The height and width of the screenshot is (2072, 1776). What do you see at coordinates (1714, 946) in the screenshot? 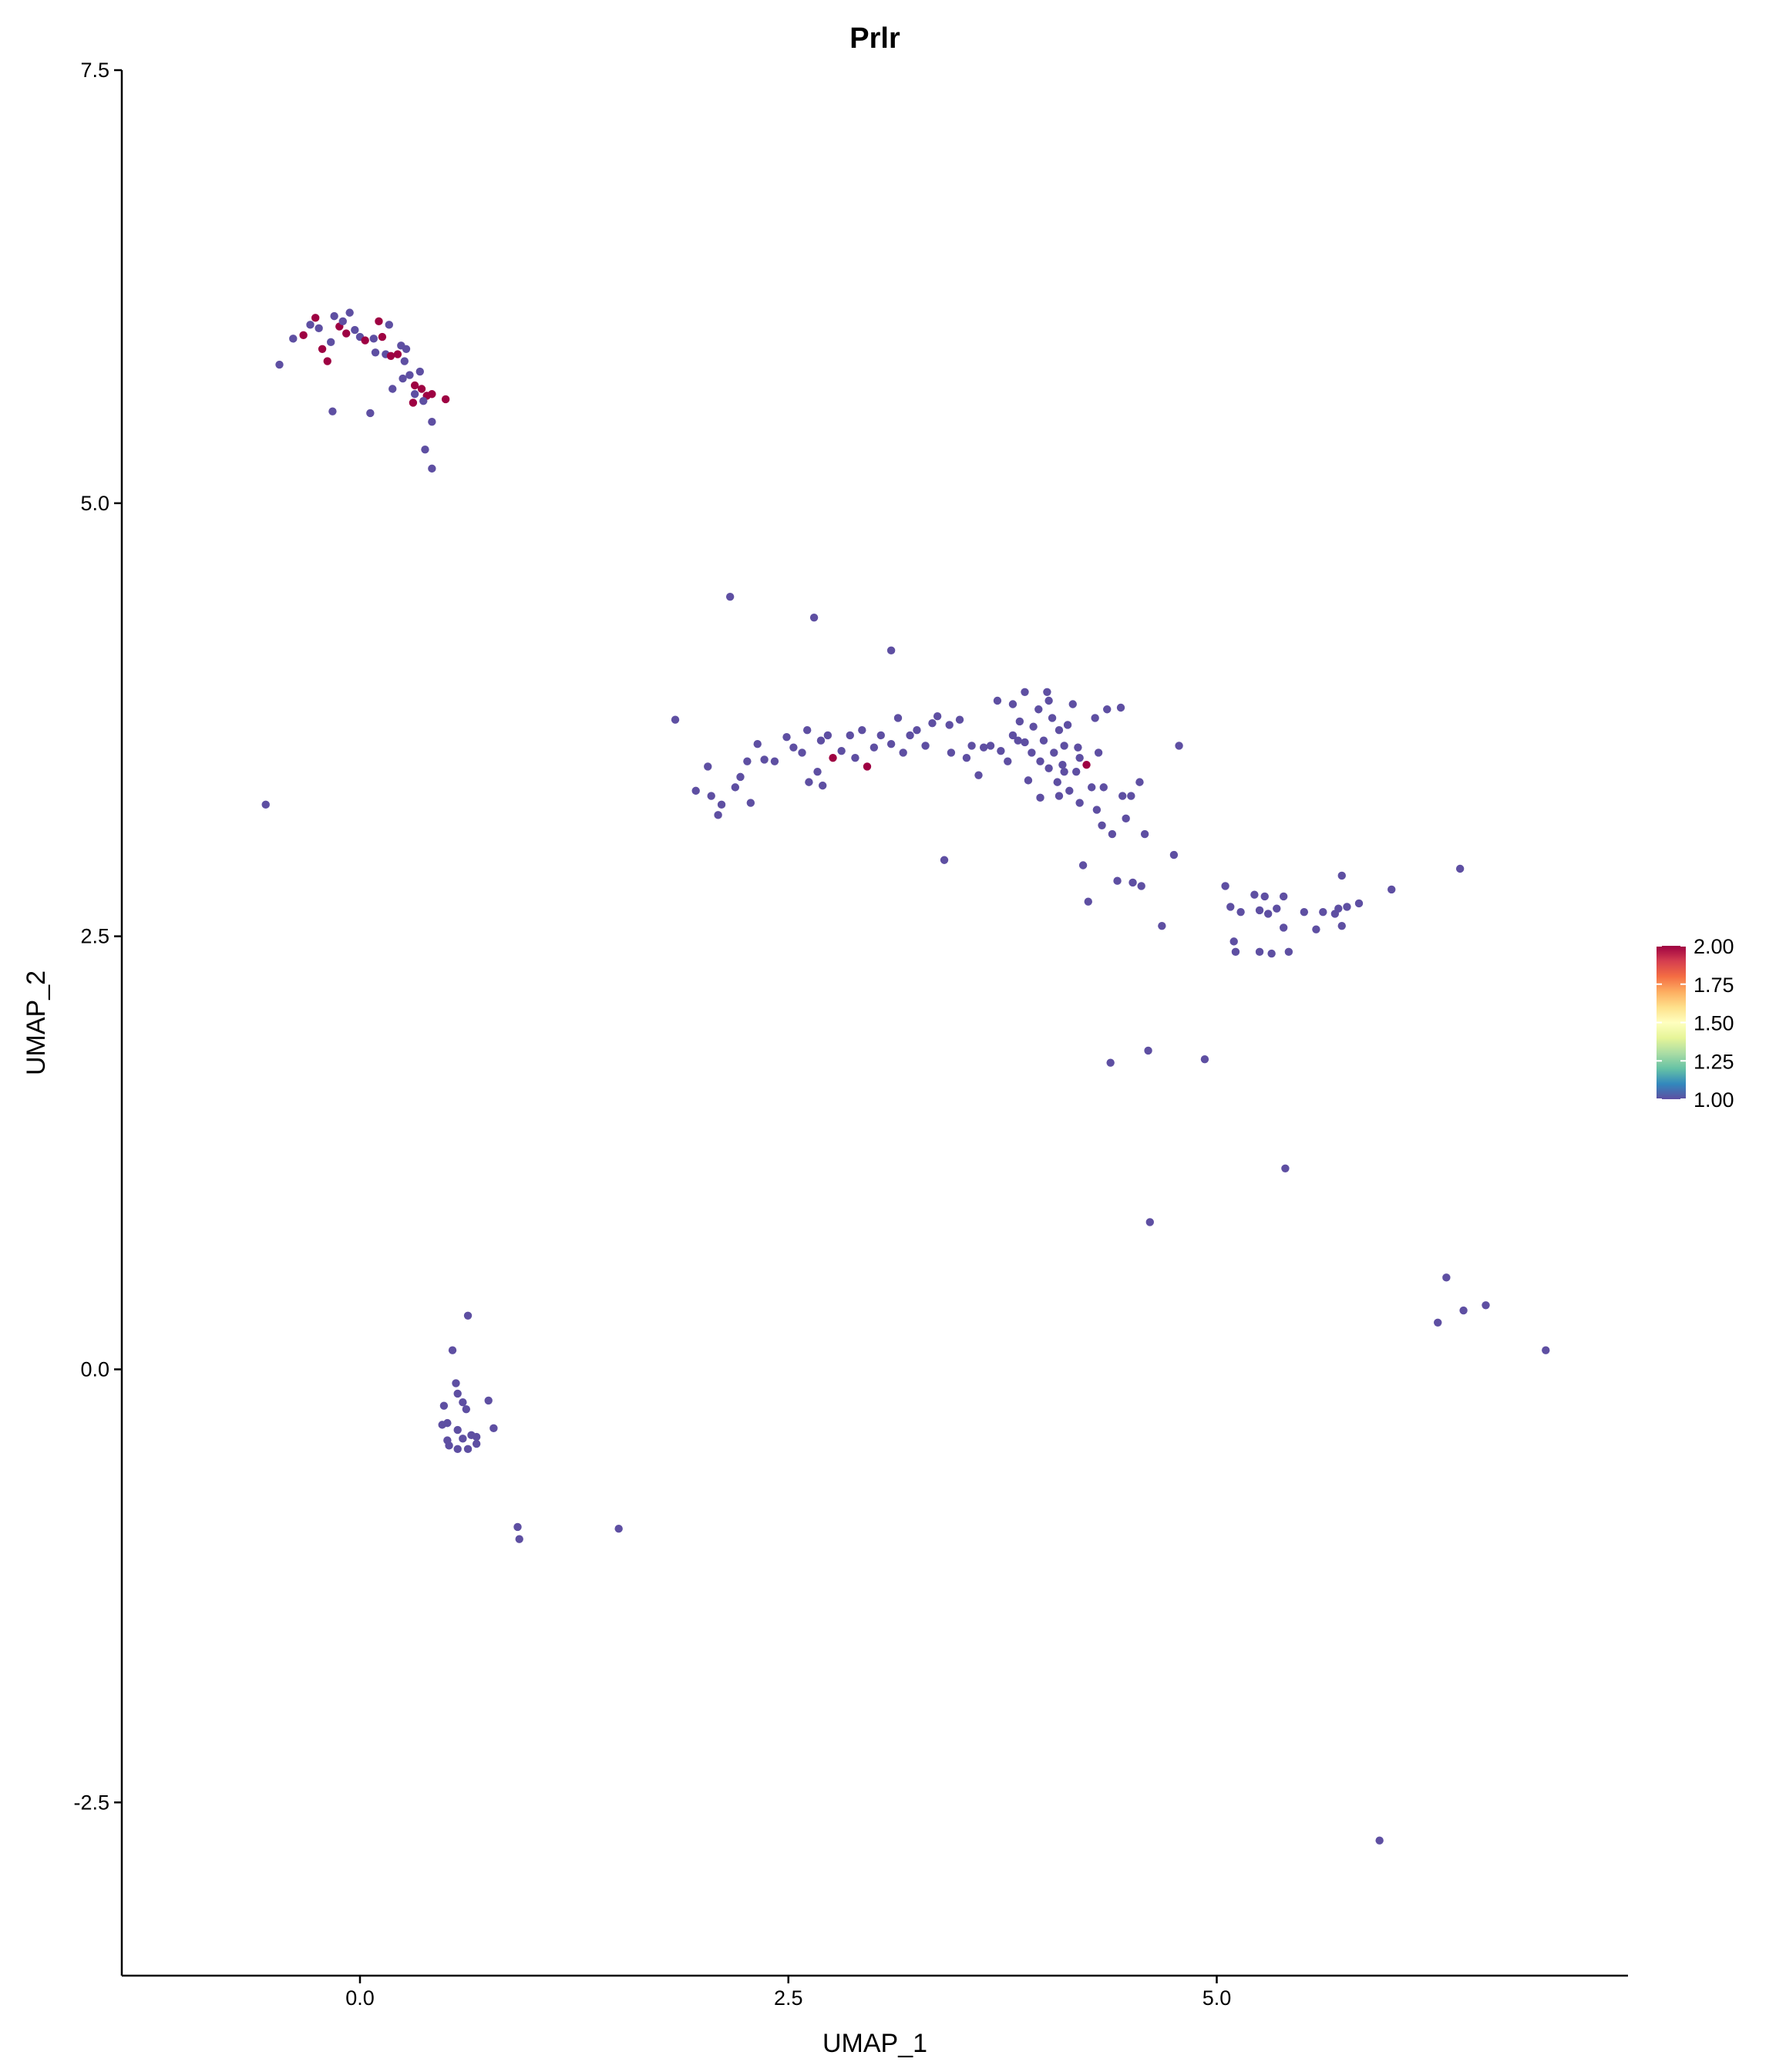
I see `colorbar-tick-label: 2.00` at bounding box center [1714, 946].